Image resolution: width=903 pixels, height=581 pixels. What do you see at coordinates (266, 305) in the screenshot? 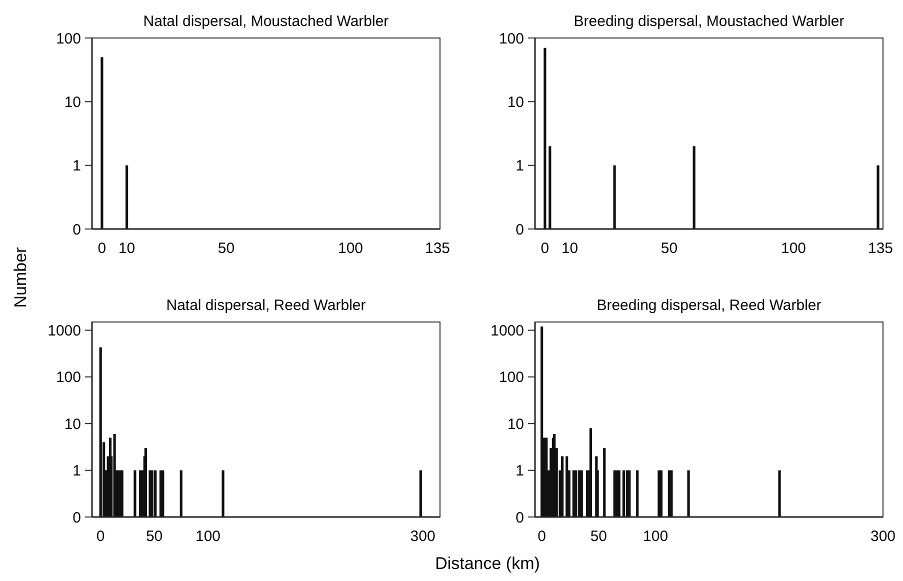
I see `chart-title: Natal dispersal, Reed Warbler` at bounding box center [266, 305].